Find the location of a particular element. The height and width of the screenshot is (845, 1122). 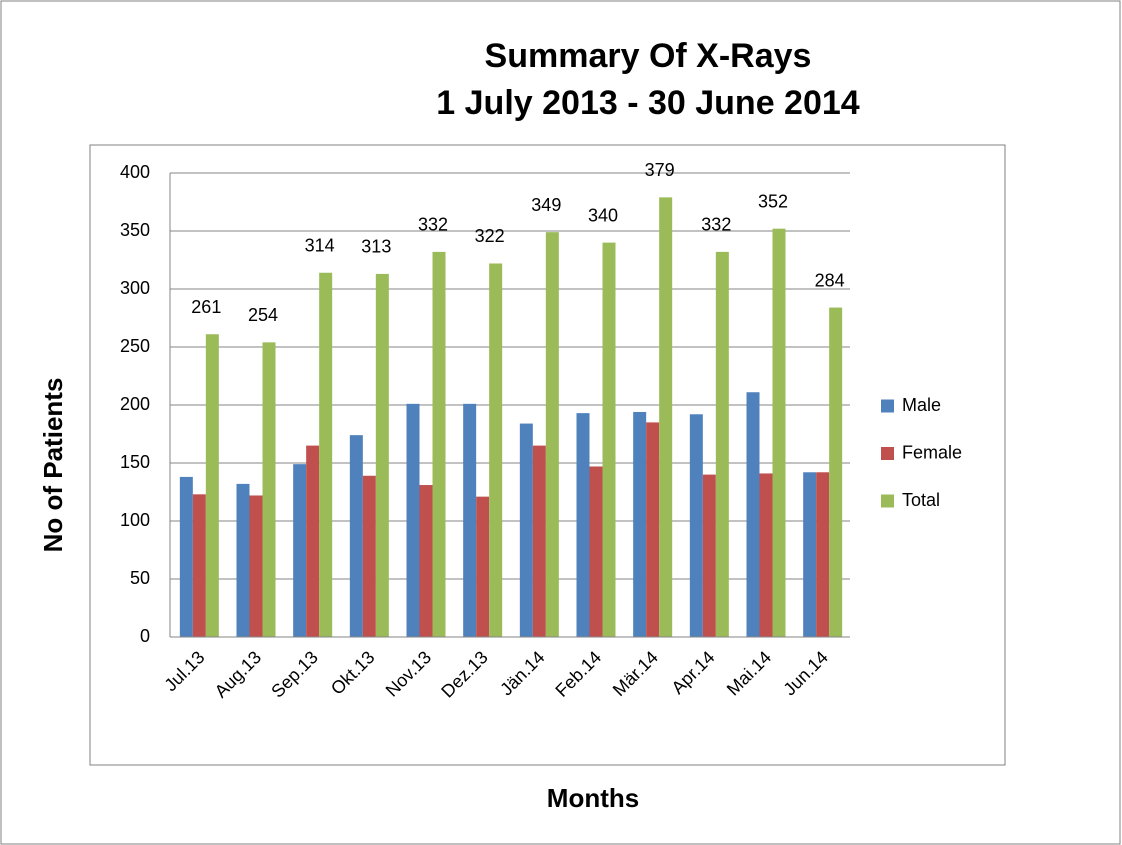

data-label: 261 is located at coordinates (206, 307).